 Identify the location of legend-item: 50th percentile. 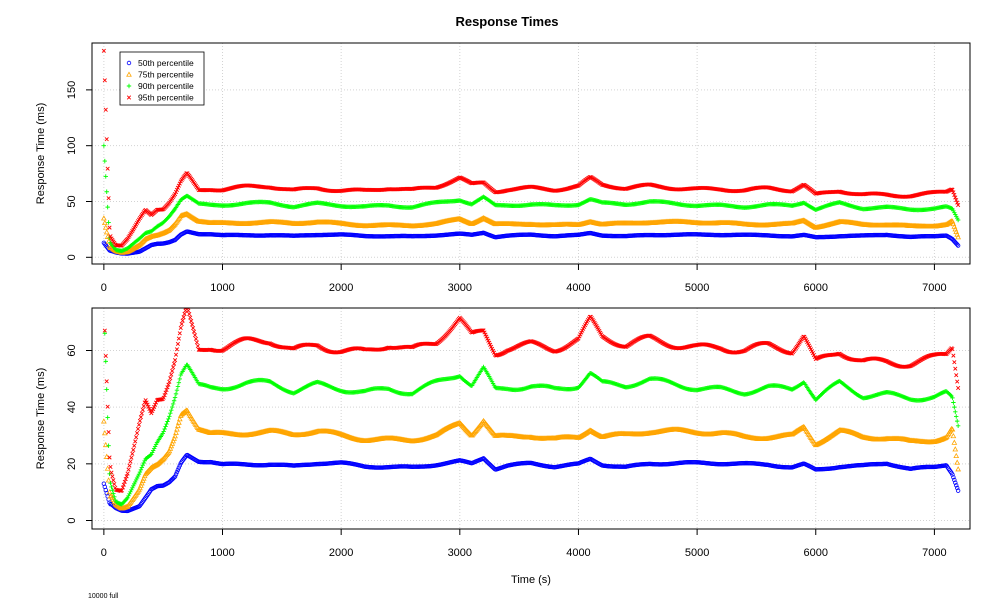
(160, 63).